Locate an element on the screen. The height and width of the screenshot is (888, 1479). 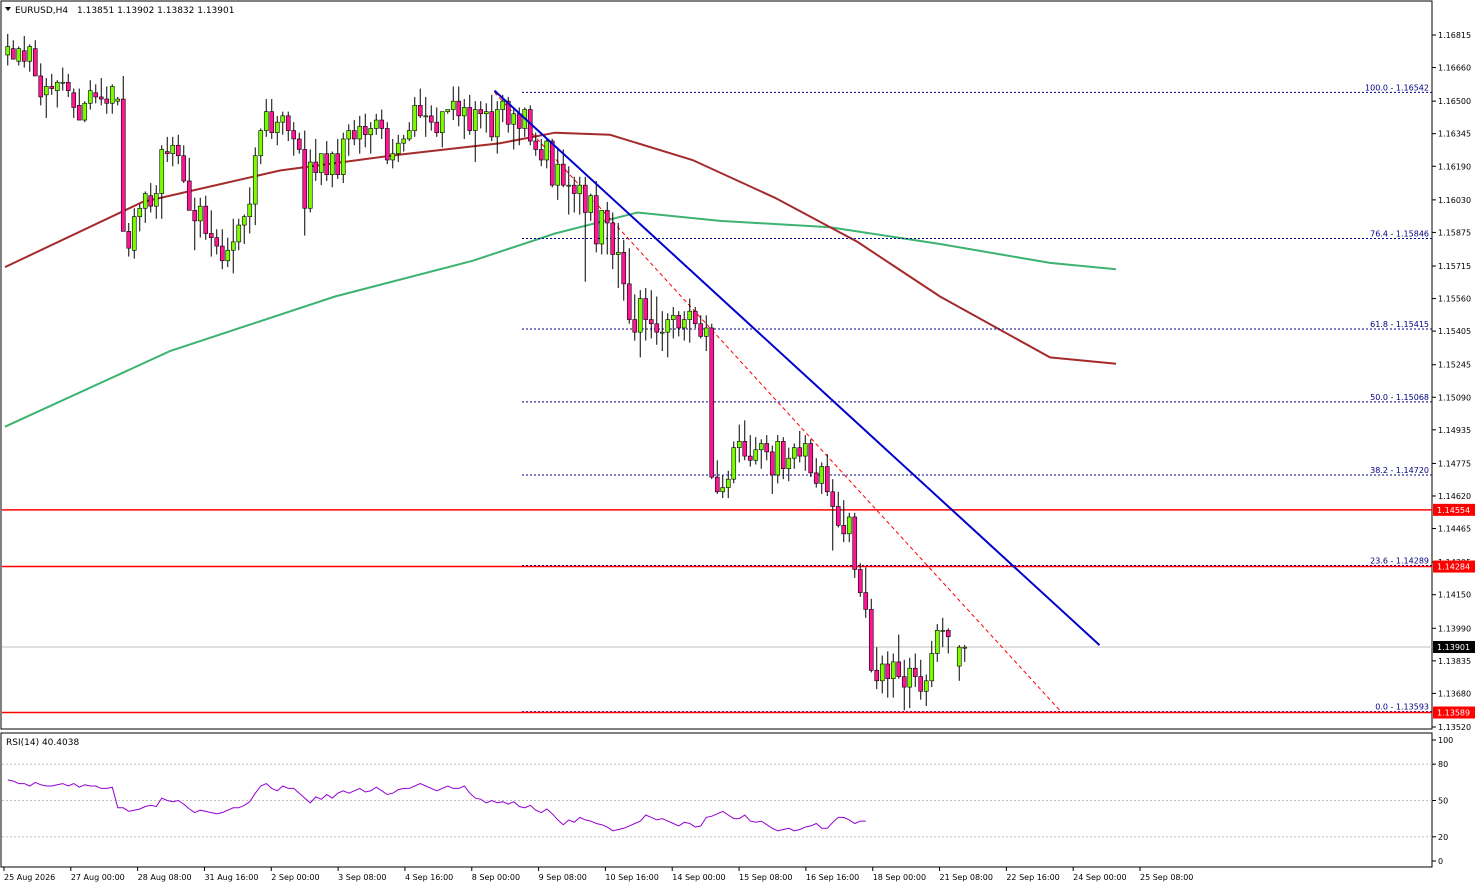
current-price-tag is located at coordinates (1454, 646).